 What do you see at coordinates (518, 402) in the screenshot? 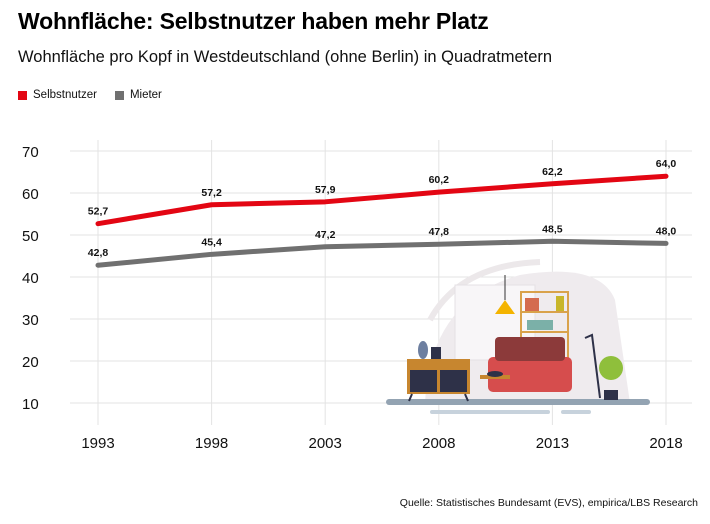
I see `floor` at bounding box center [518, 402].